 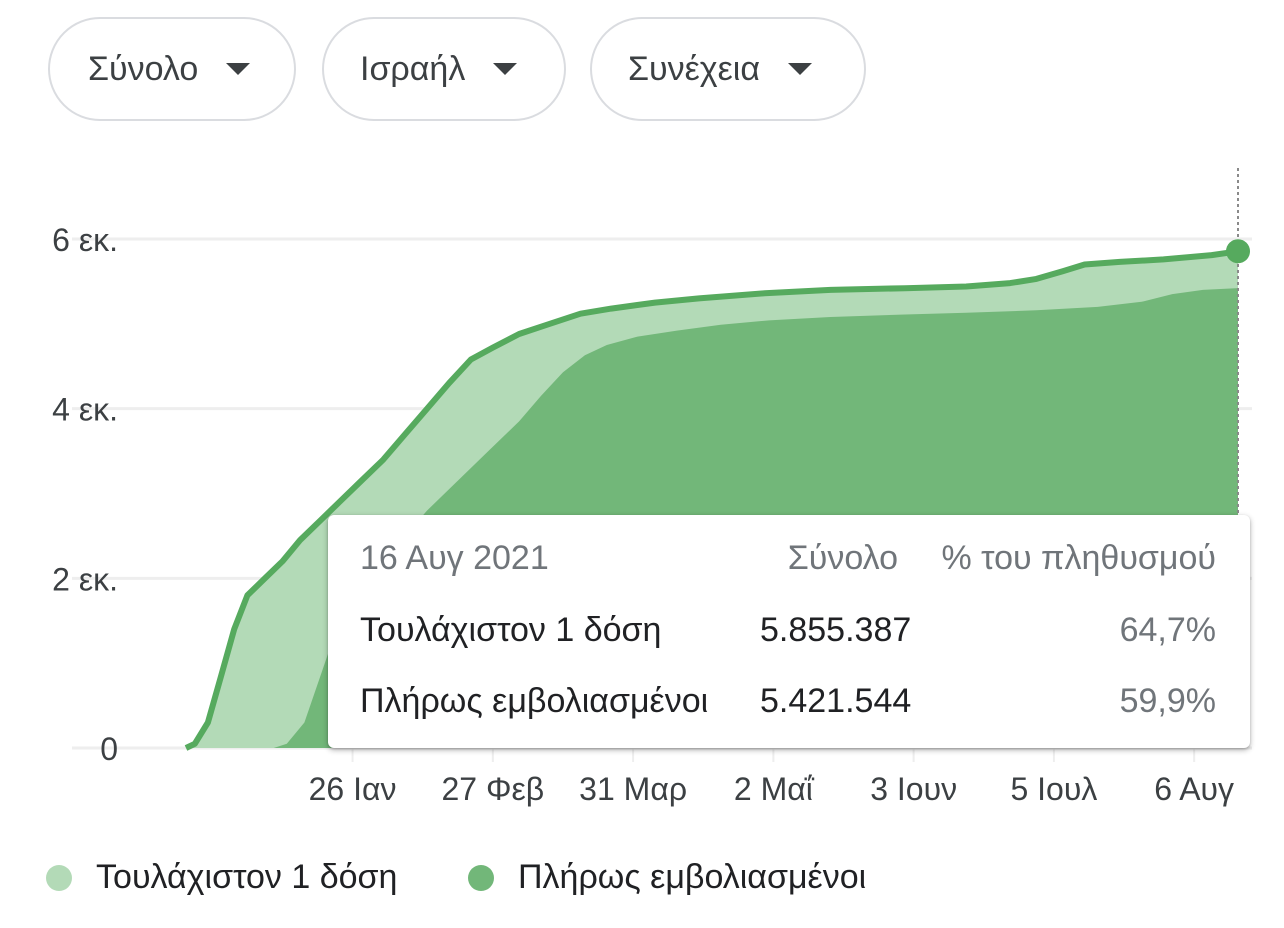 I want to click on tooltip-header-pct: % του πληθυσμού, so click(x=1078, y=558).